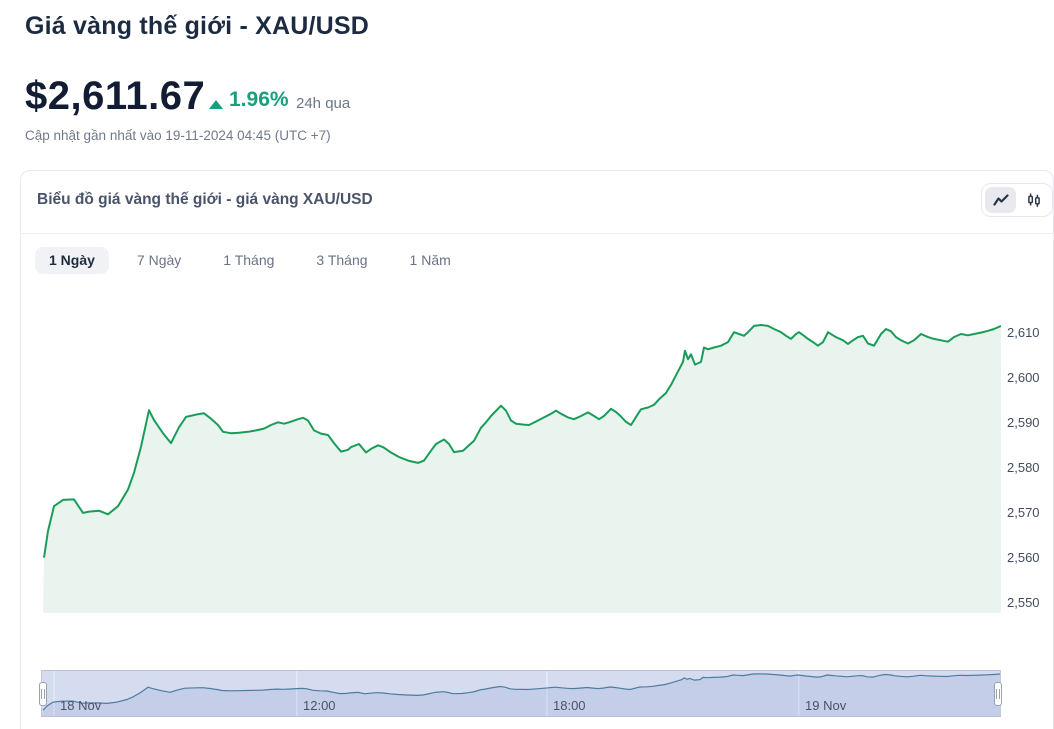  What do you see at coordinates (159, 260) in the screenshot?
I see `range-tab-1: 7 Ngày` at bounding box center [159, 260].